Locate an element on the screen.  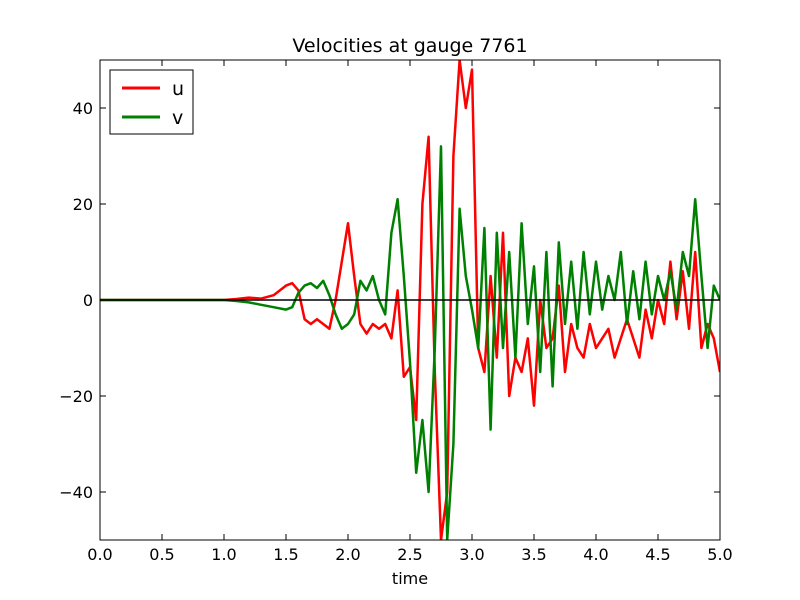
x-tick-label: 5.0 is located at coordinates (719, 554).